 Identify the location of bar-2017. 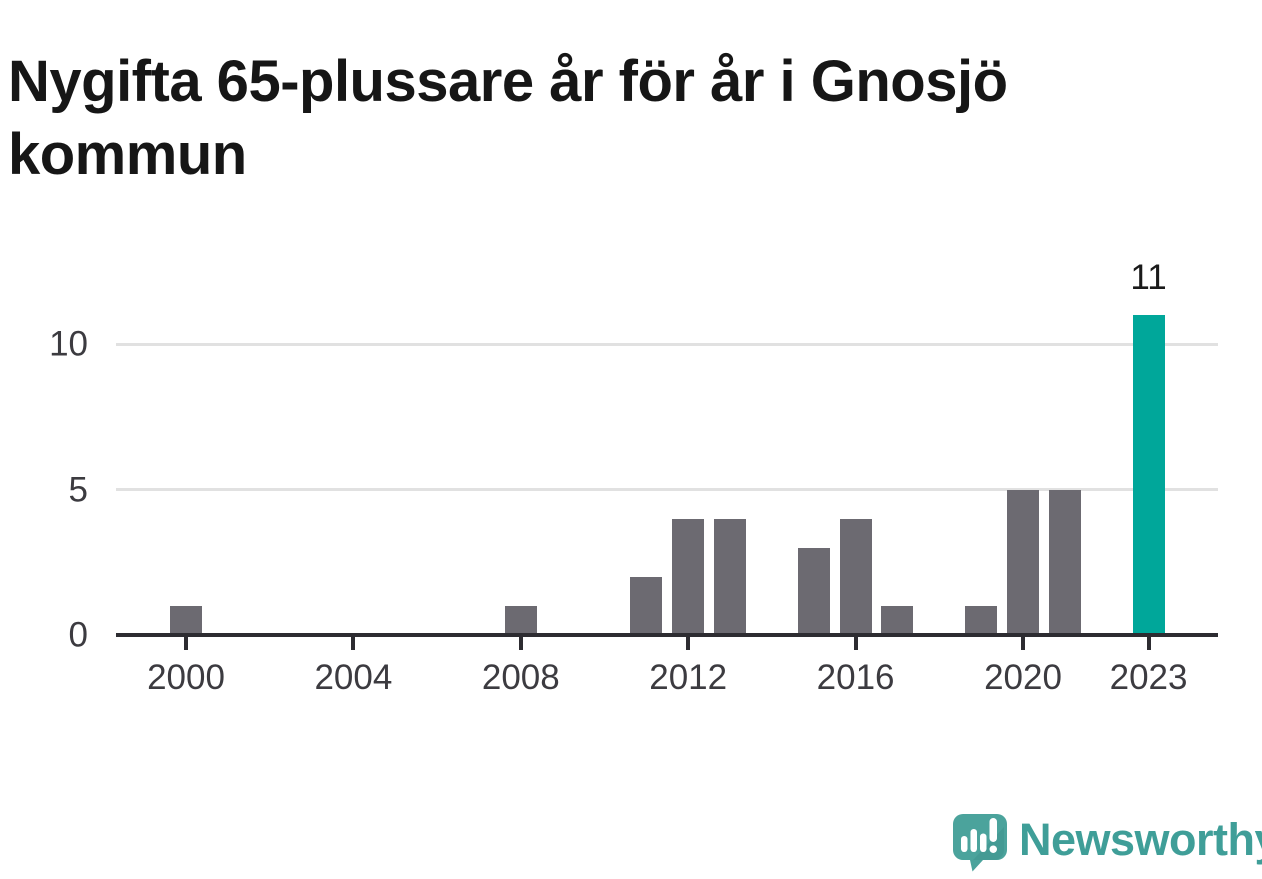
(897, 620).